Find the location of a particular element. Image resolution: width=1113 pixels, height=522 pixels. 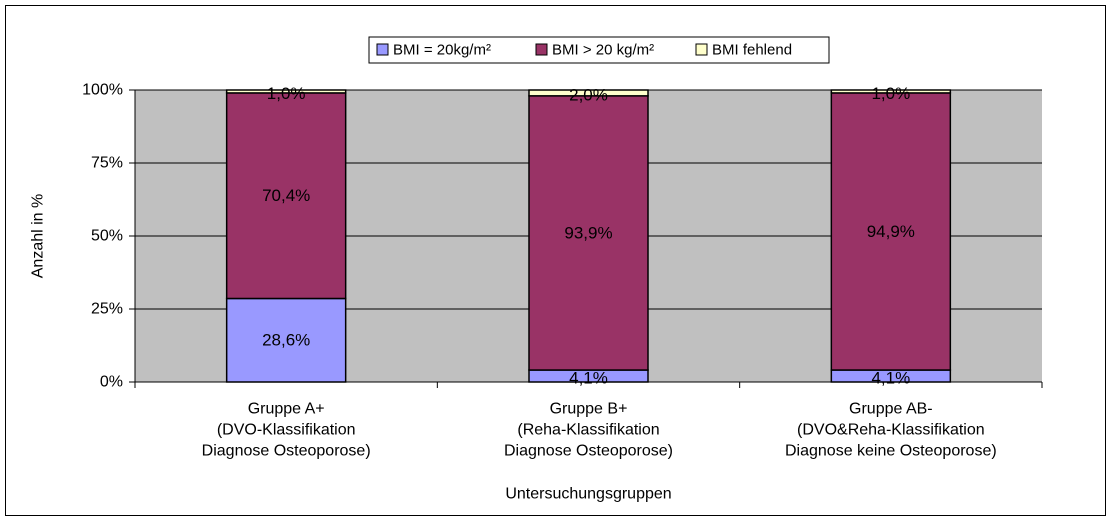

x-axis-title: Untersuchungsgruppen is located at coordinates (588, 494).